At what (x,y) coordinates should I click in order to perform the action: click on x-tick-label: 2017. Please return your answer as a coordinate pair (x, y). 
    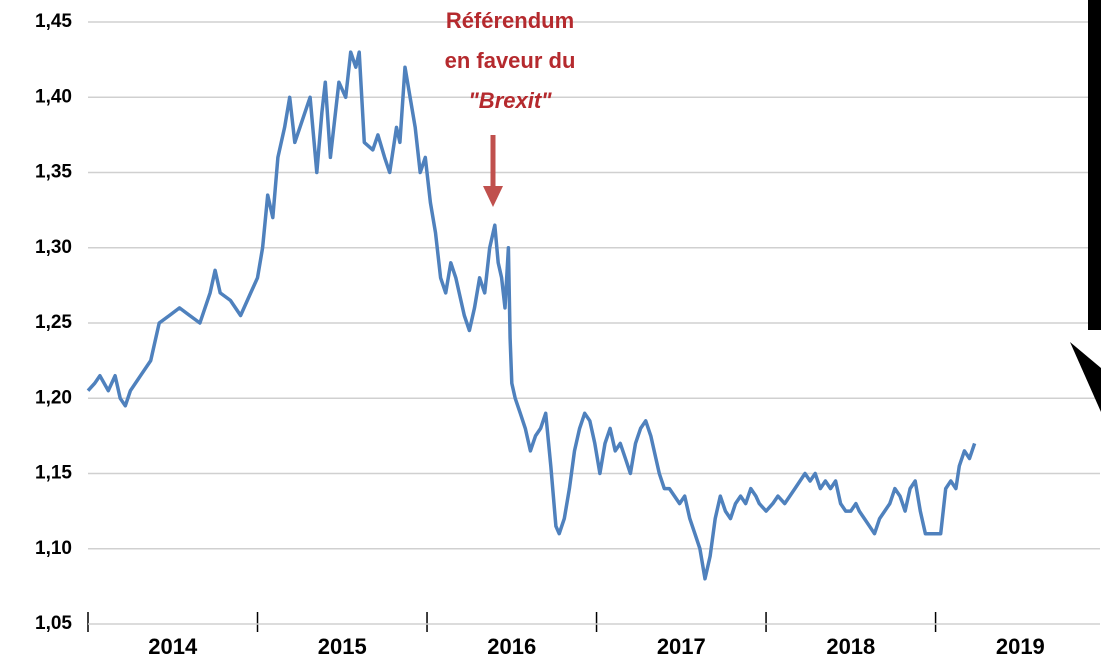
    Looking at the image, I should click on (681, 646).